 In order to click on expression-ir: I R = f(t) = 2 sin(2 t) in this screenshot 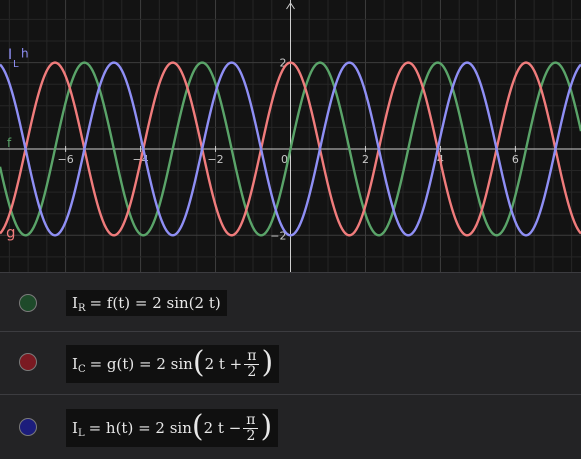, I will do `click(146, 303)`.